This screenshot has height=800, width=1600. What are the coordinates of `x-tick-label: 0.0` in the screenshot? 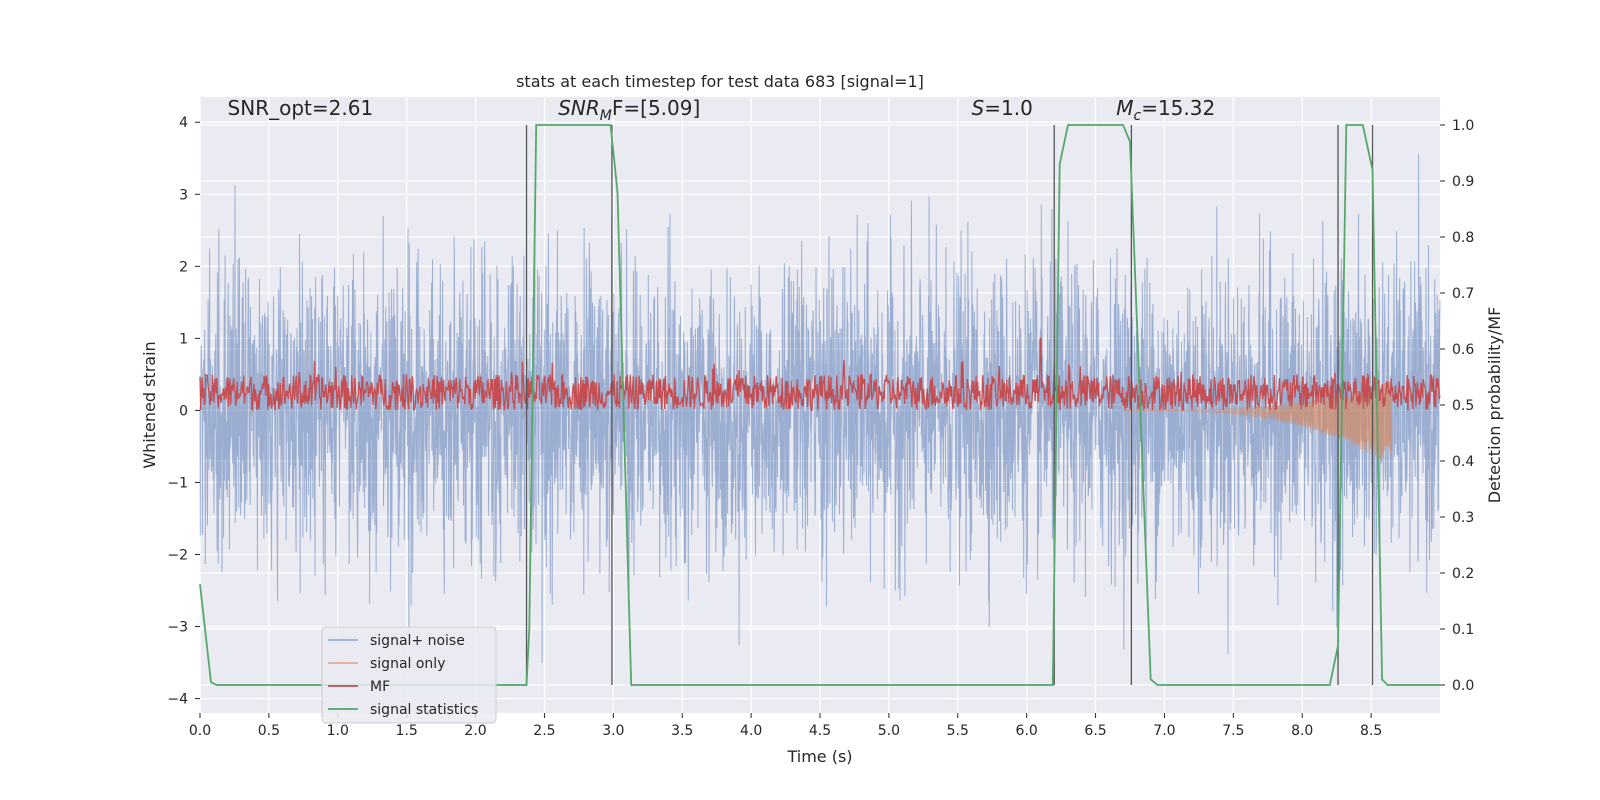 It's located at (200, 731).